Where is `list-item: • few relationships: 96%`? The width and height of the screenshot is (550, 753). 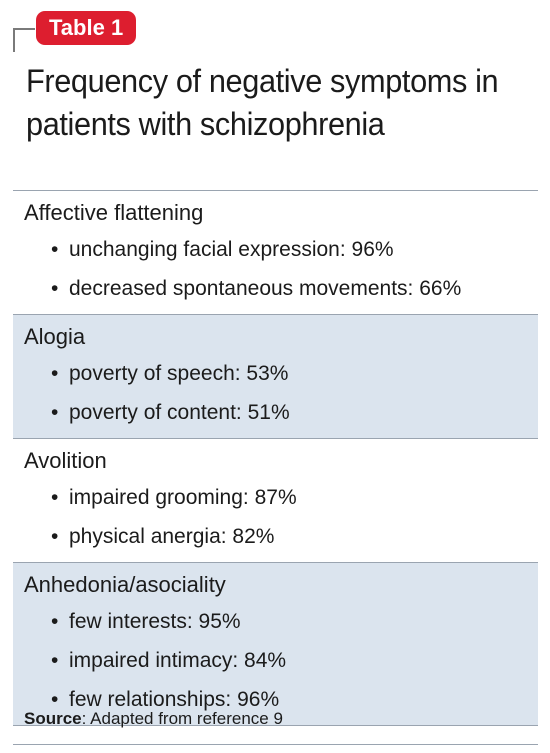
list-item: • few relationships: 96% is located at coordinates (275, 699).